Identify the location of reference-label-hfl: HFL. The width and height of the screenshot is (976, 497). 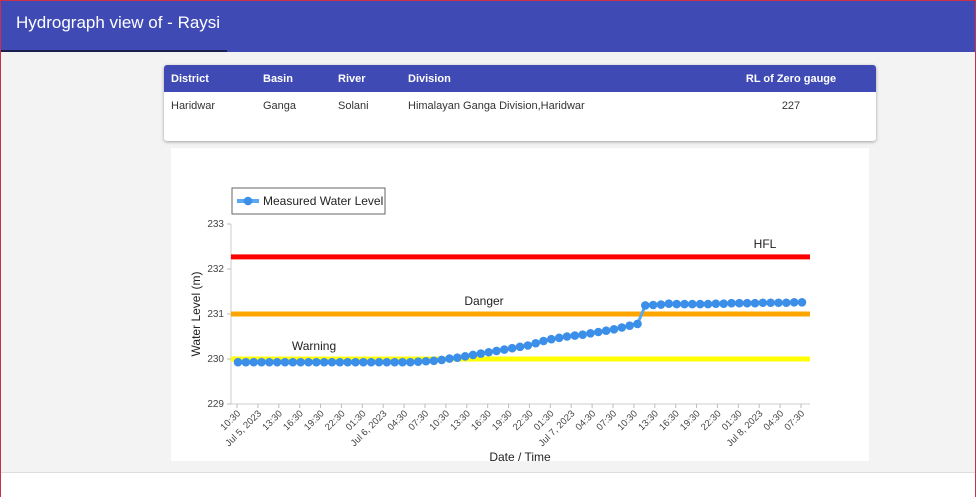
(765, 244).